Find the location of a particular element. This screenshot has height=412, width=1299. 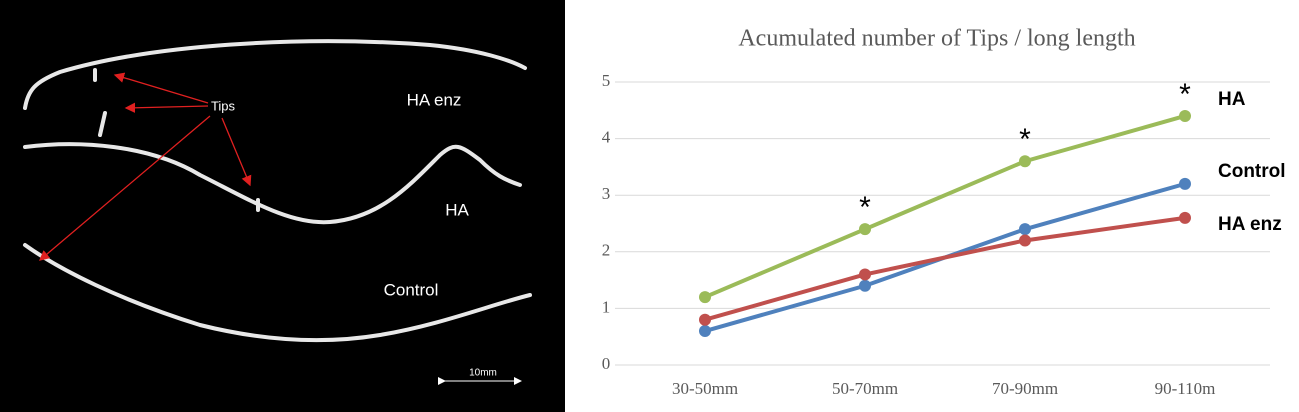

tip-arrows is located at coordinates (145, 166).